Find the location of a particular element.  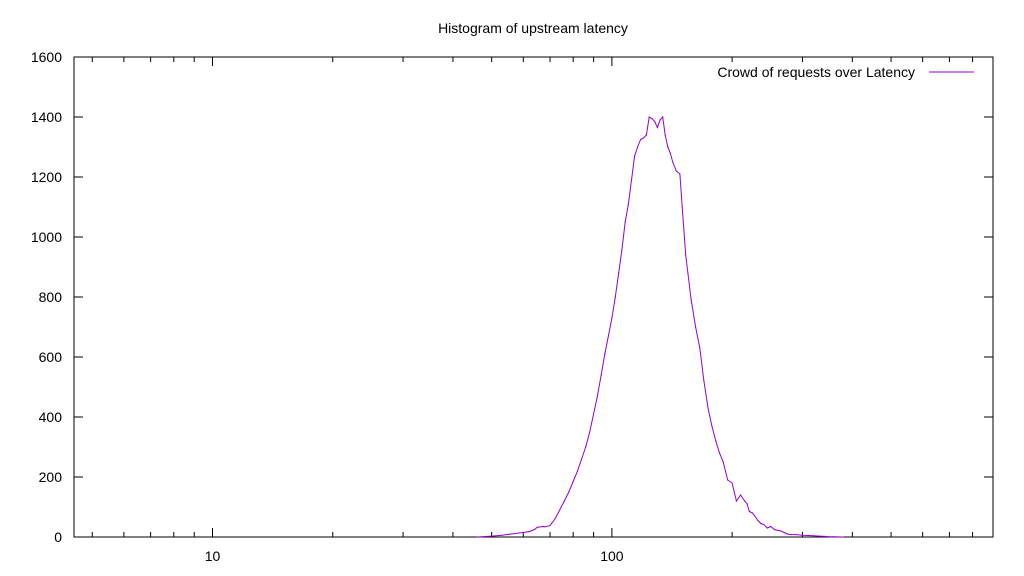

chart-title: Histogram of upstream latency is located at coordinates (533, 28).